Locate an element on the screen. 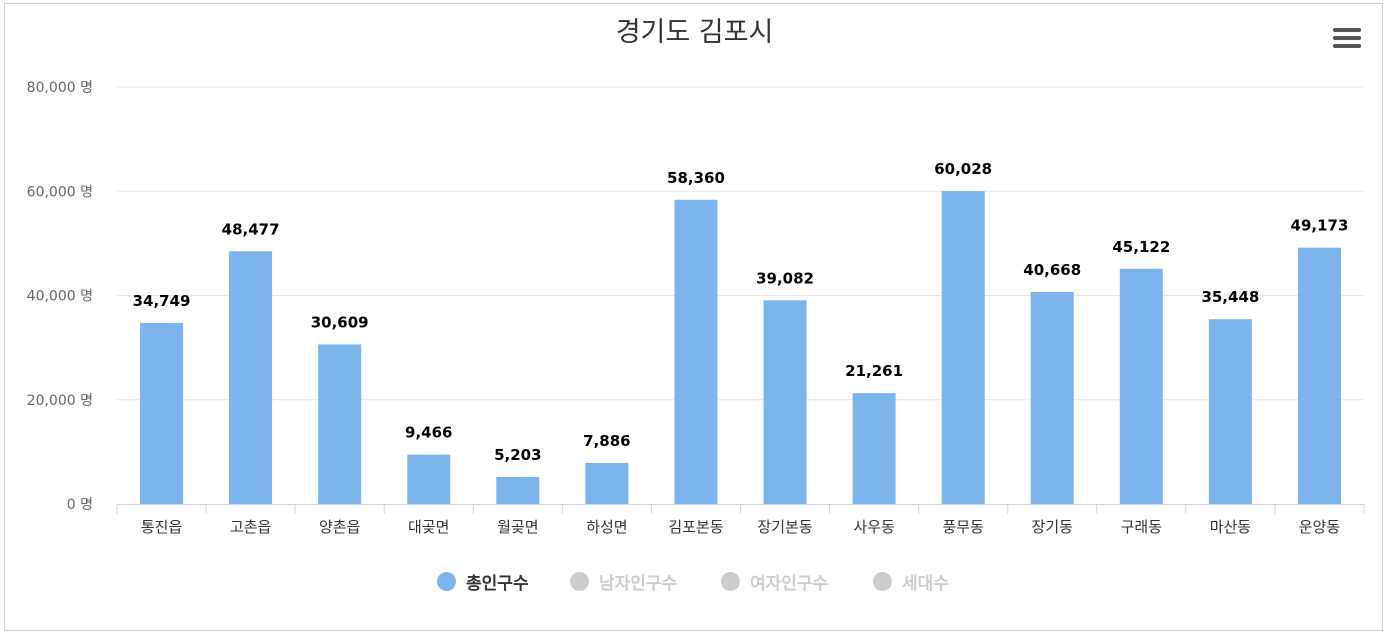 This screenshot has width=1389, height=633. chart-title: 경기도 김포시 is located at coordinates (694, 32).